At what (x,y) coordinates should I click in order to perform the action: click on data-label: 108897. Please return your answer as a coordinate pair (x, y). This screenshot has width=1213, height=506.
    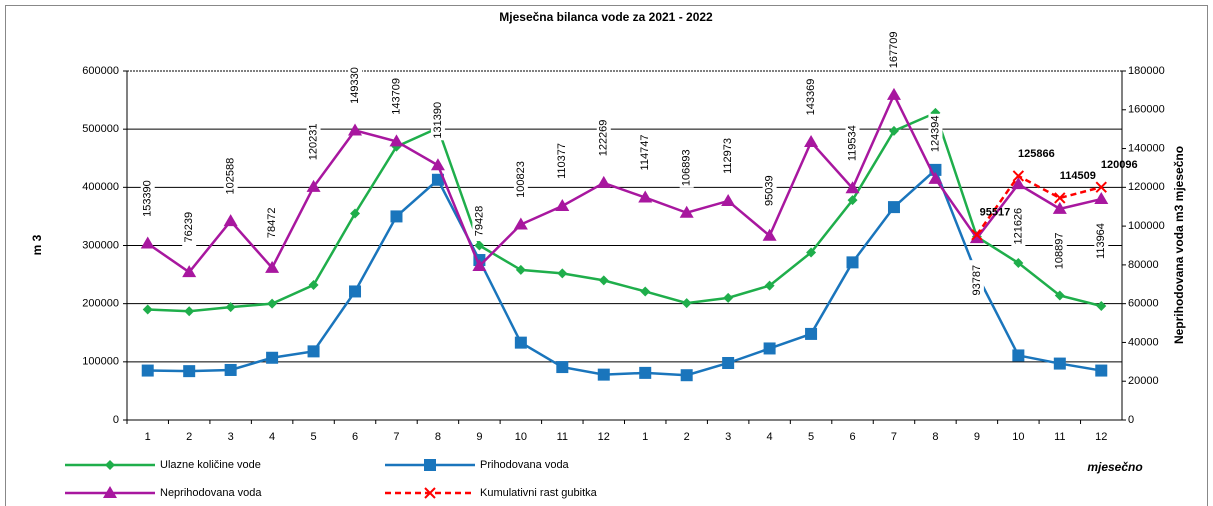
    Looking at the image, I should click on (1060, 251).